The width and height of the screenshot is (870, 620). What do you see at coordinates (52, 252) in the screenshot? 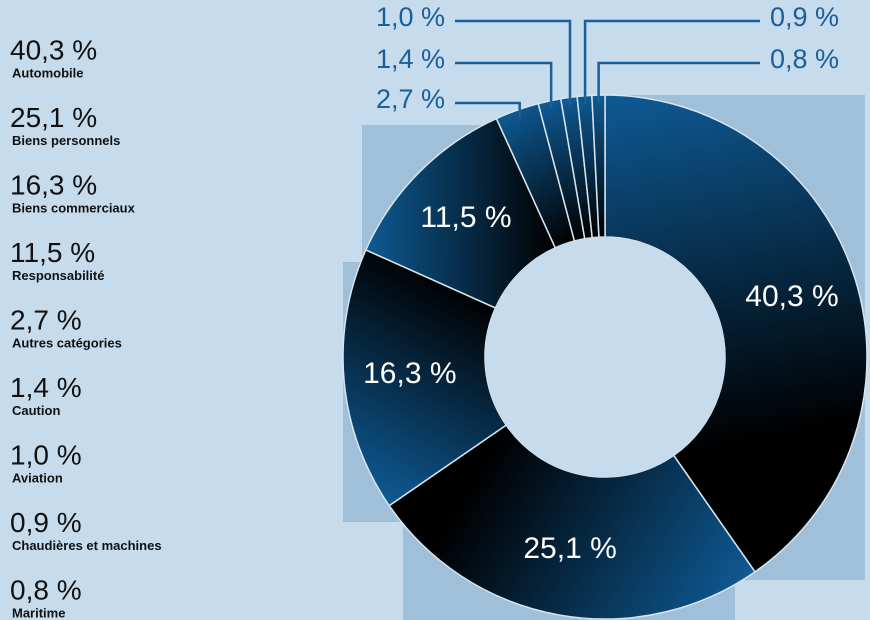
I see `legend-value: 11,5 %` at bounding box center [52, 252].